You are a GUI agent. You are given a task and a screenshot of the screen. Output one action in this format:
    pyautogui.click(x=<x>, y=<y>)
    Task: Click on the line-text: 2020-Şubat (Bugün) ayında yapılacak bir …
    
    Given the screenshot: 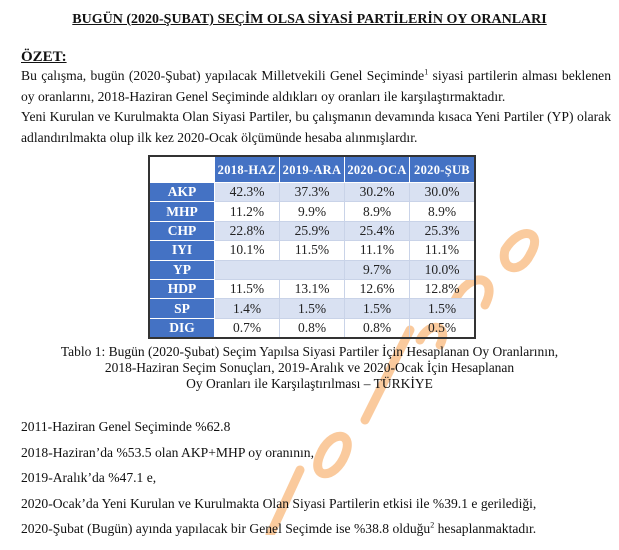 What is the action you would take?
    pyautogui.click(x=226, y=529)
    